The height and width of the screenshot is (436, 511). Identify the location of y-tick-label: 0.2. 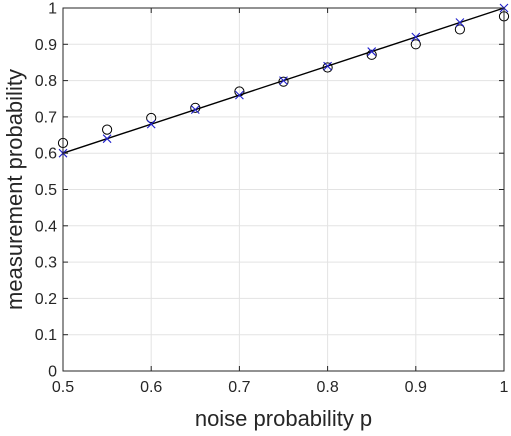
(46, 299).